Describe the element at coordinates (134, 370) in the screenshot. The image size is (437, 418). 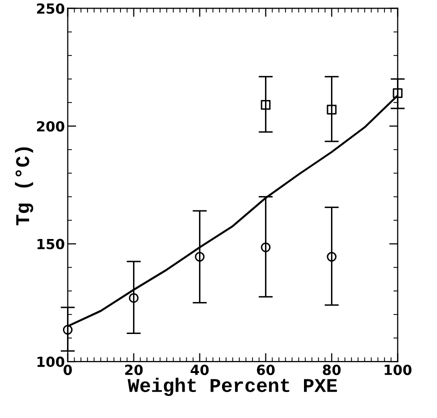
I see `x-tick-label: 20` at that location.